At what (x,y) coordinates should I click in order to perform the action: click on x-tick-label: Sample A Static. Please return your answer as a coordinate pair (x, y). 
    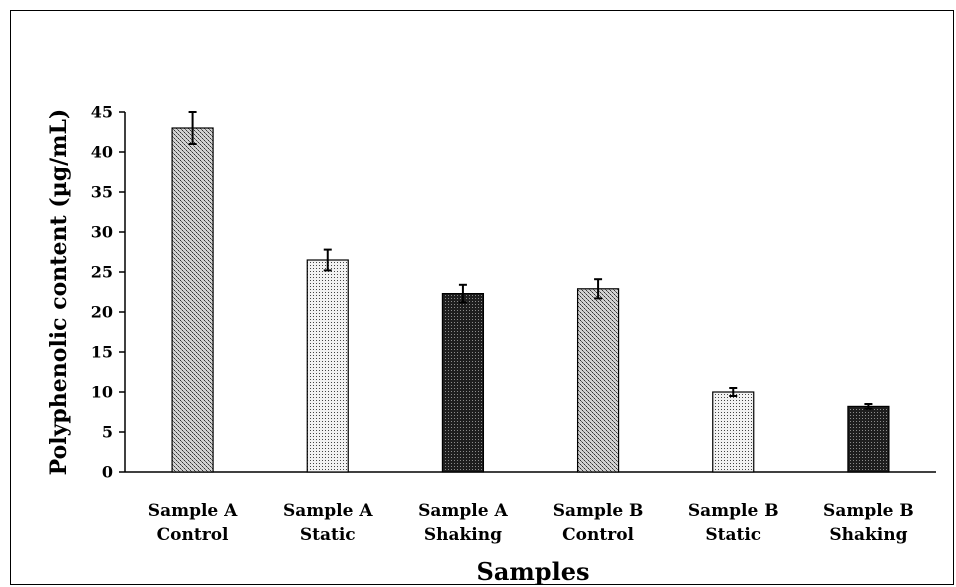
    Looking at the image, I should click on (328, 523).